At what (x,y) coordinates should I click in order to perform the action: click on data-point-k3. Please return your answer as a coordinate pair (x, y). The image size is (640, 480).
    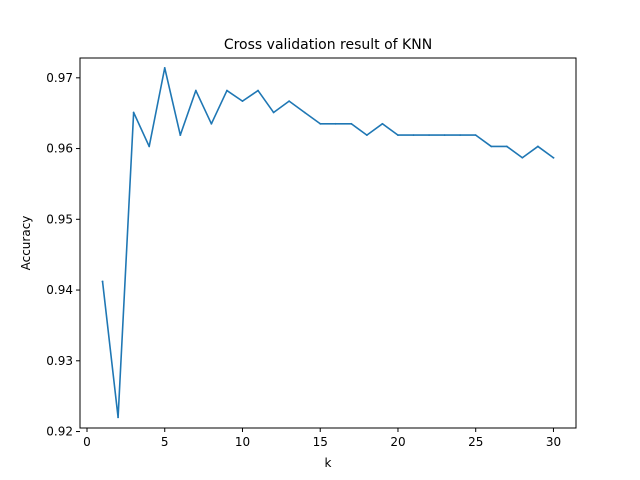
    Looking at the image, I should click on (133, 112).